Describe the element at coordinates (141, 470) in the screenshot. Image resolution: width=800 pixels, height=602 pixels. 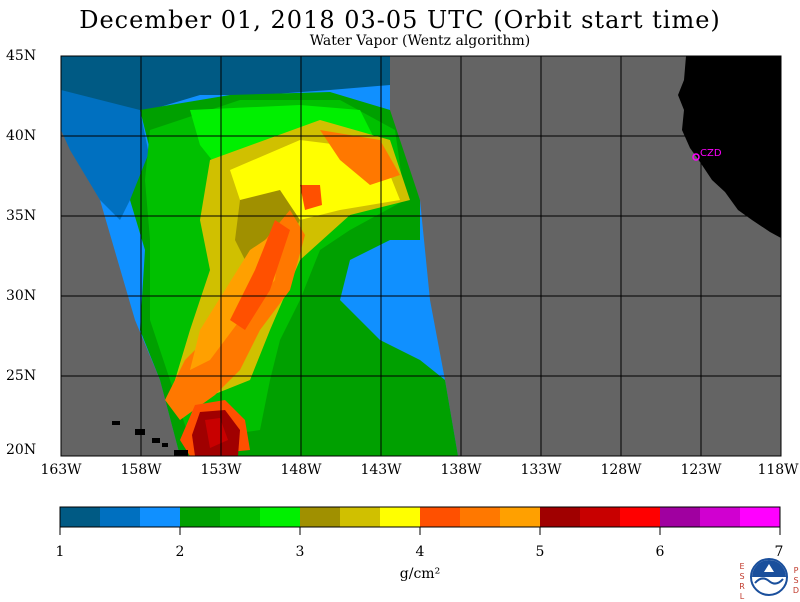
I see `lon-label: 158W` at that location.